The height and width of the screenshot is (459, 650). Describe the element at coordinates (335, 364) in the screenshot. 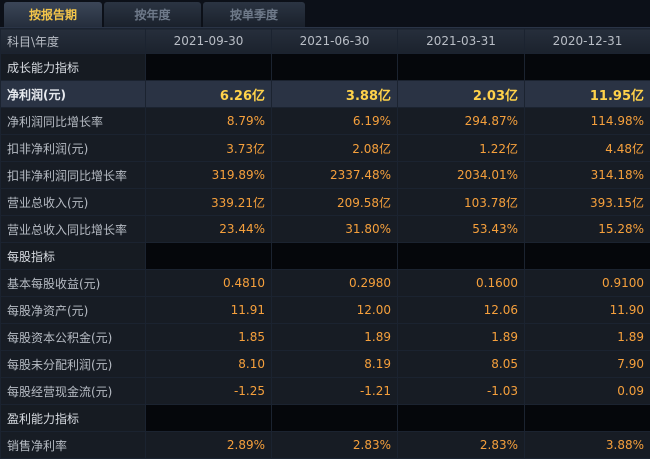

I see `table-cell: 8.19` at that location.